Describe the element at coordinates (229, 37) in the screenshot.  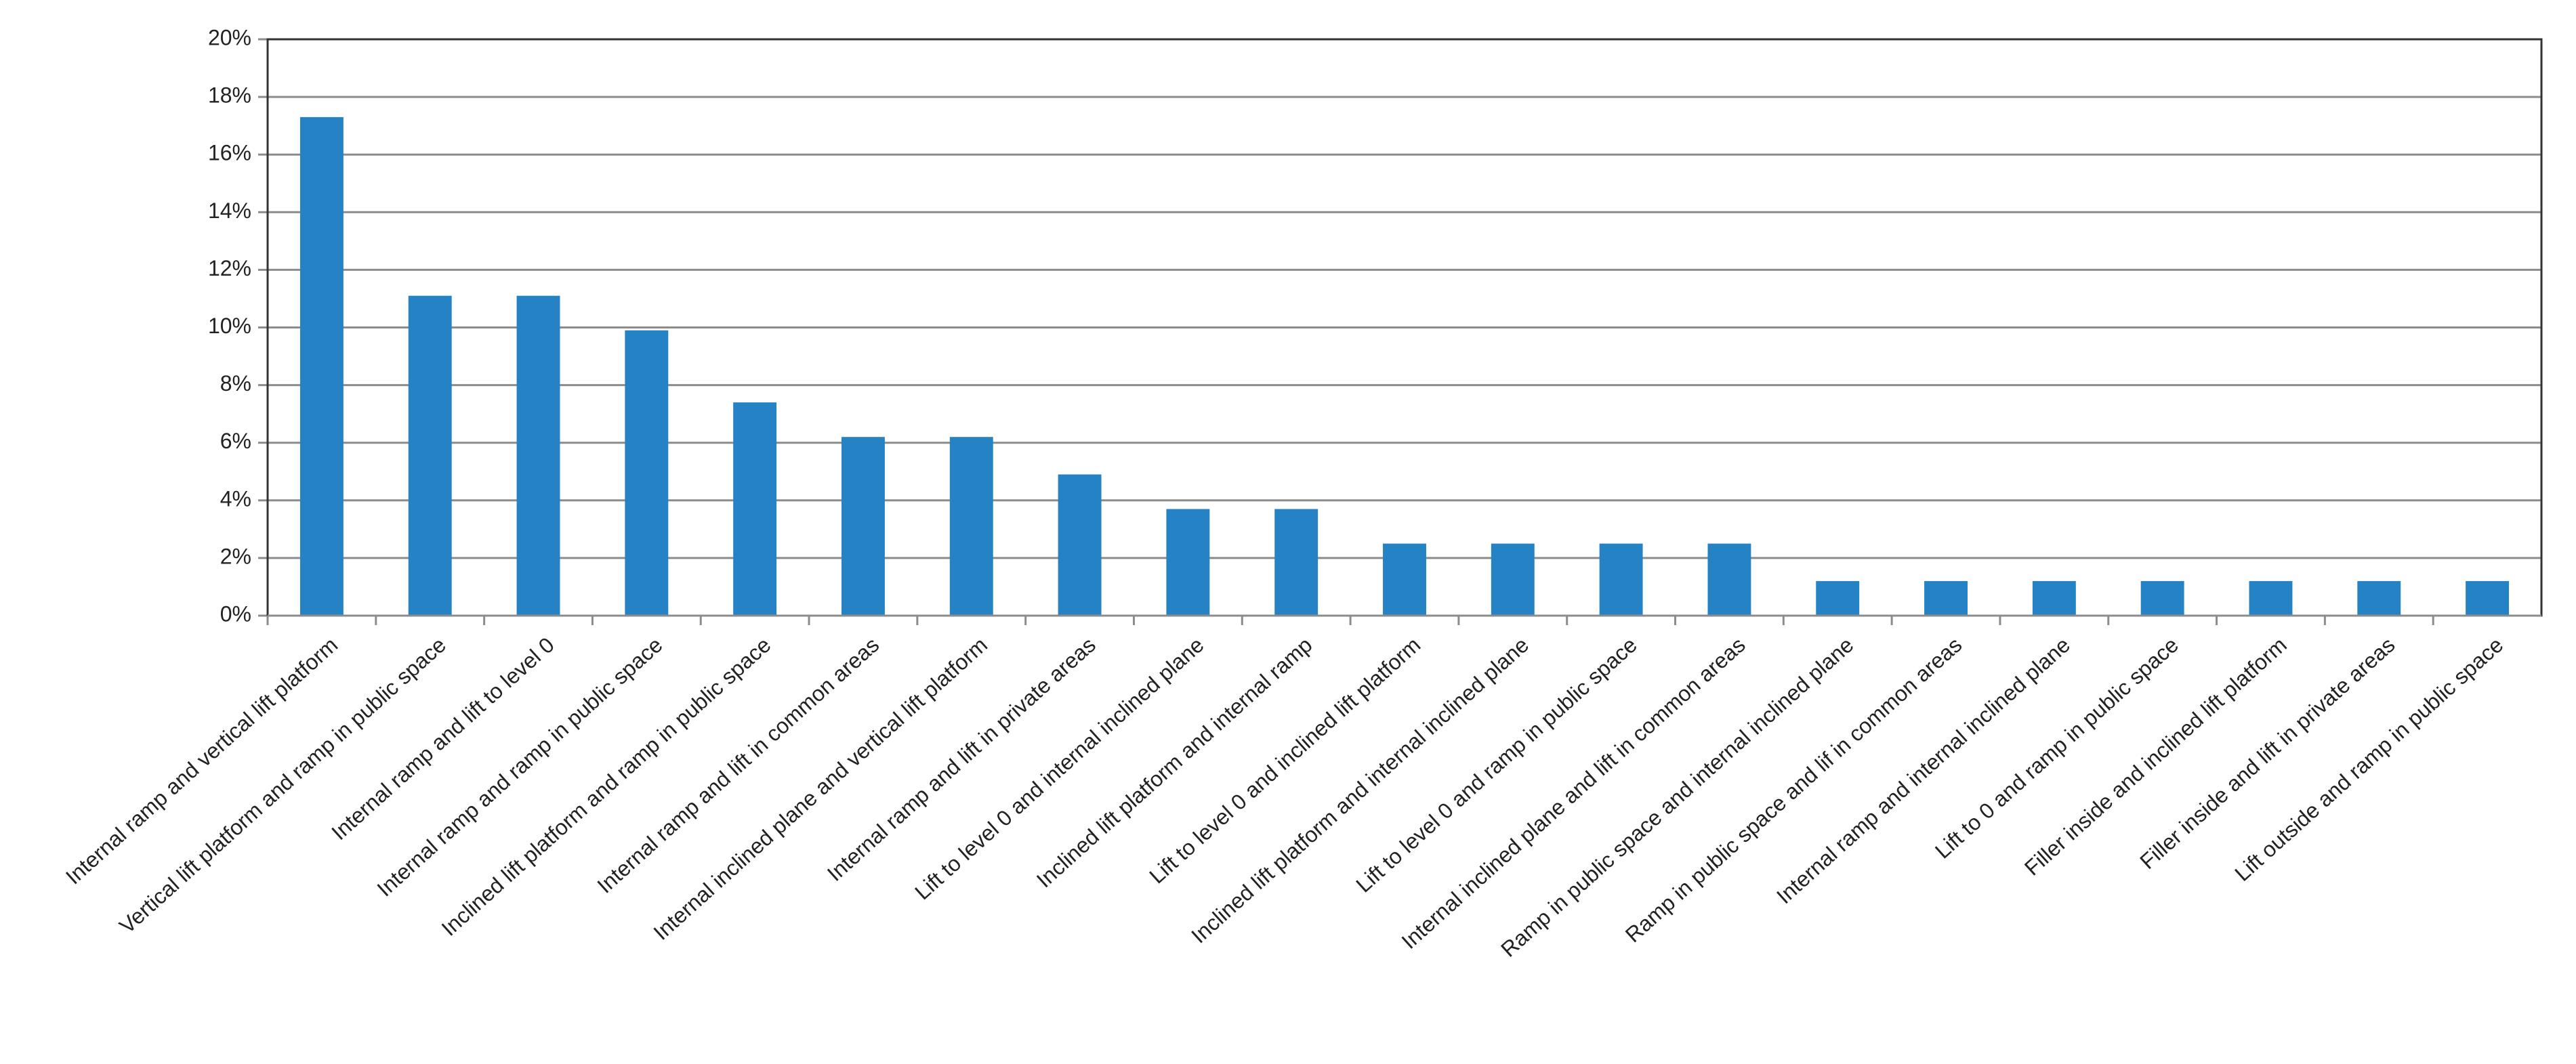
I see `y-tick-label: 20%` at that location.